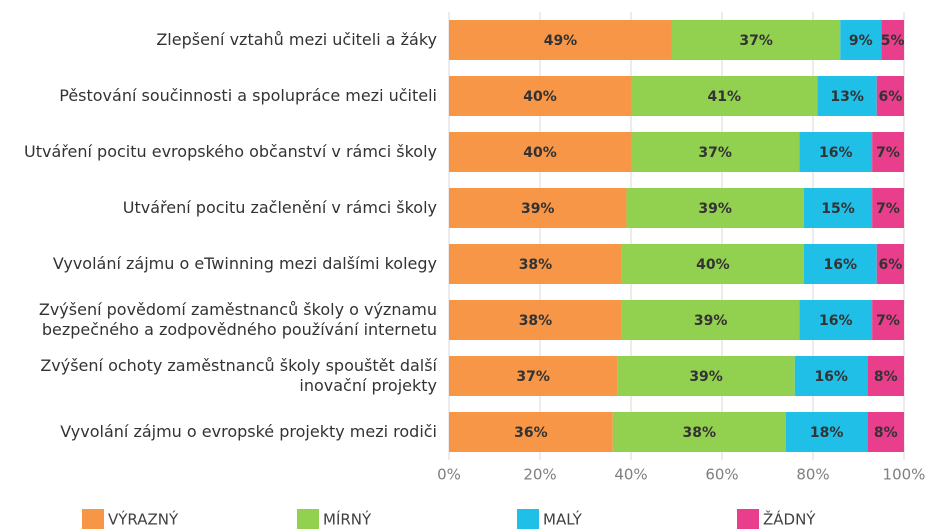 The height and width of the screenshot is (529, 928). I want to click on legend-label: MÍRNÝ, so click(347, 519).